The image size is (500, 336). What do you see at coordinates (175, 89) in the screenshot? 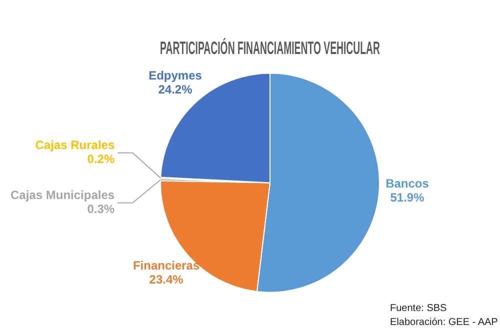
I see `data-label: 24.2%` at bounding box center [175, 89].